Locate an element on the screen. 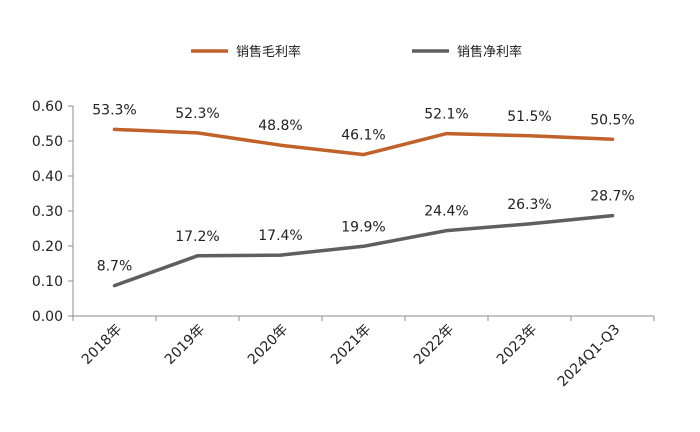 This screenshot has width=700, height=432. data-label: 8.7% is located at coordinates (115, 267).